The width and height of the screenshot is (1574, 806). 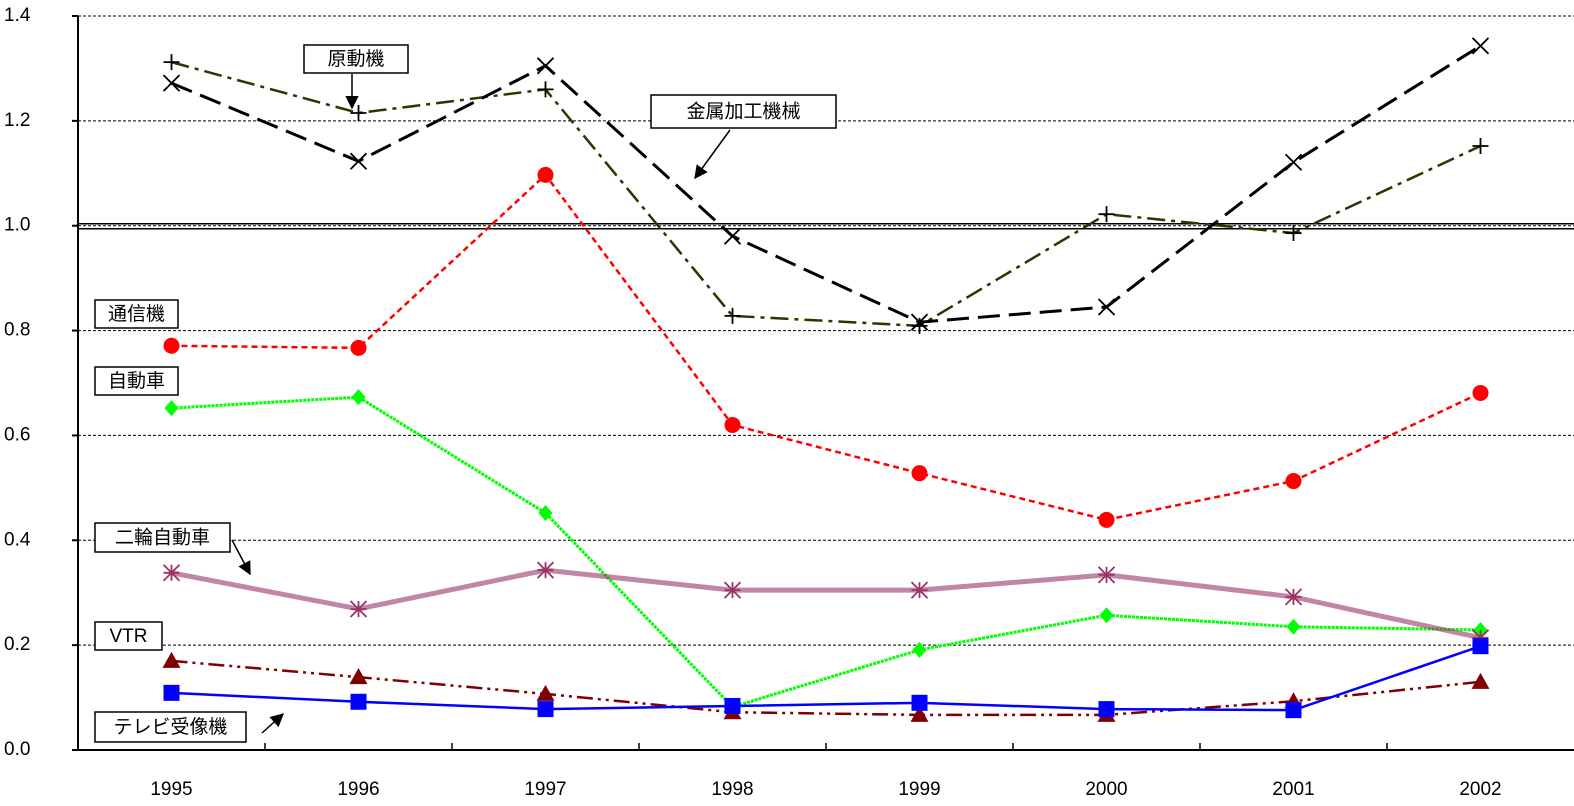 I want to click on y-tick-label: 0.6, so click(x=17, y=434).